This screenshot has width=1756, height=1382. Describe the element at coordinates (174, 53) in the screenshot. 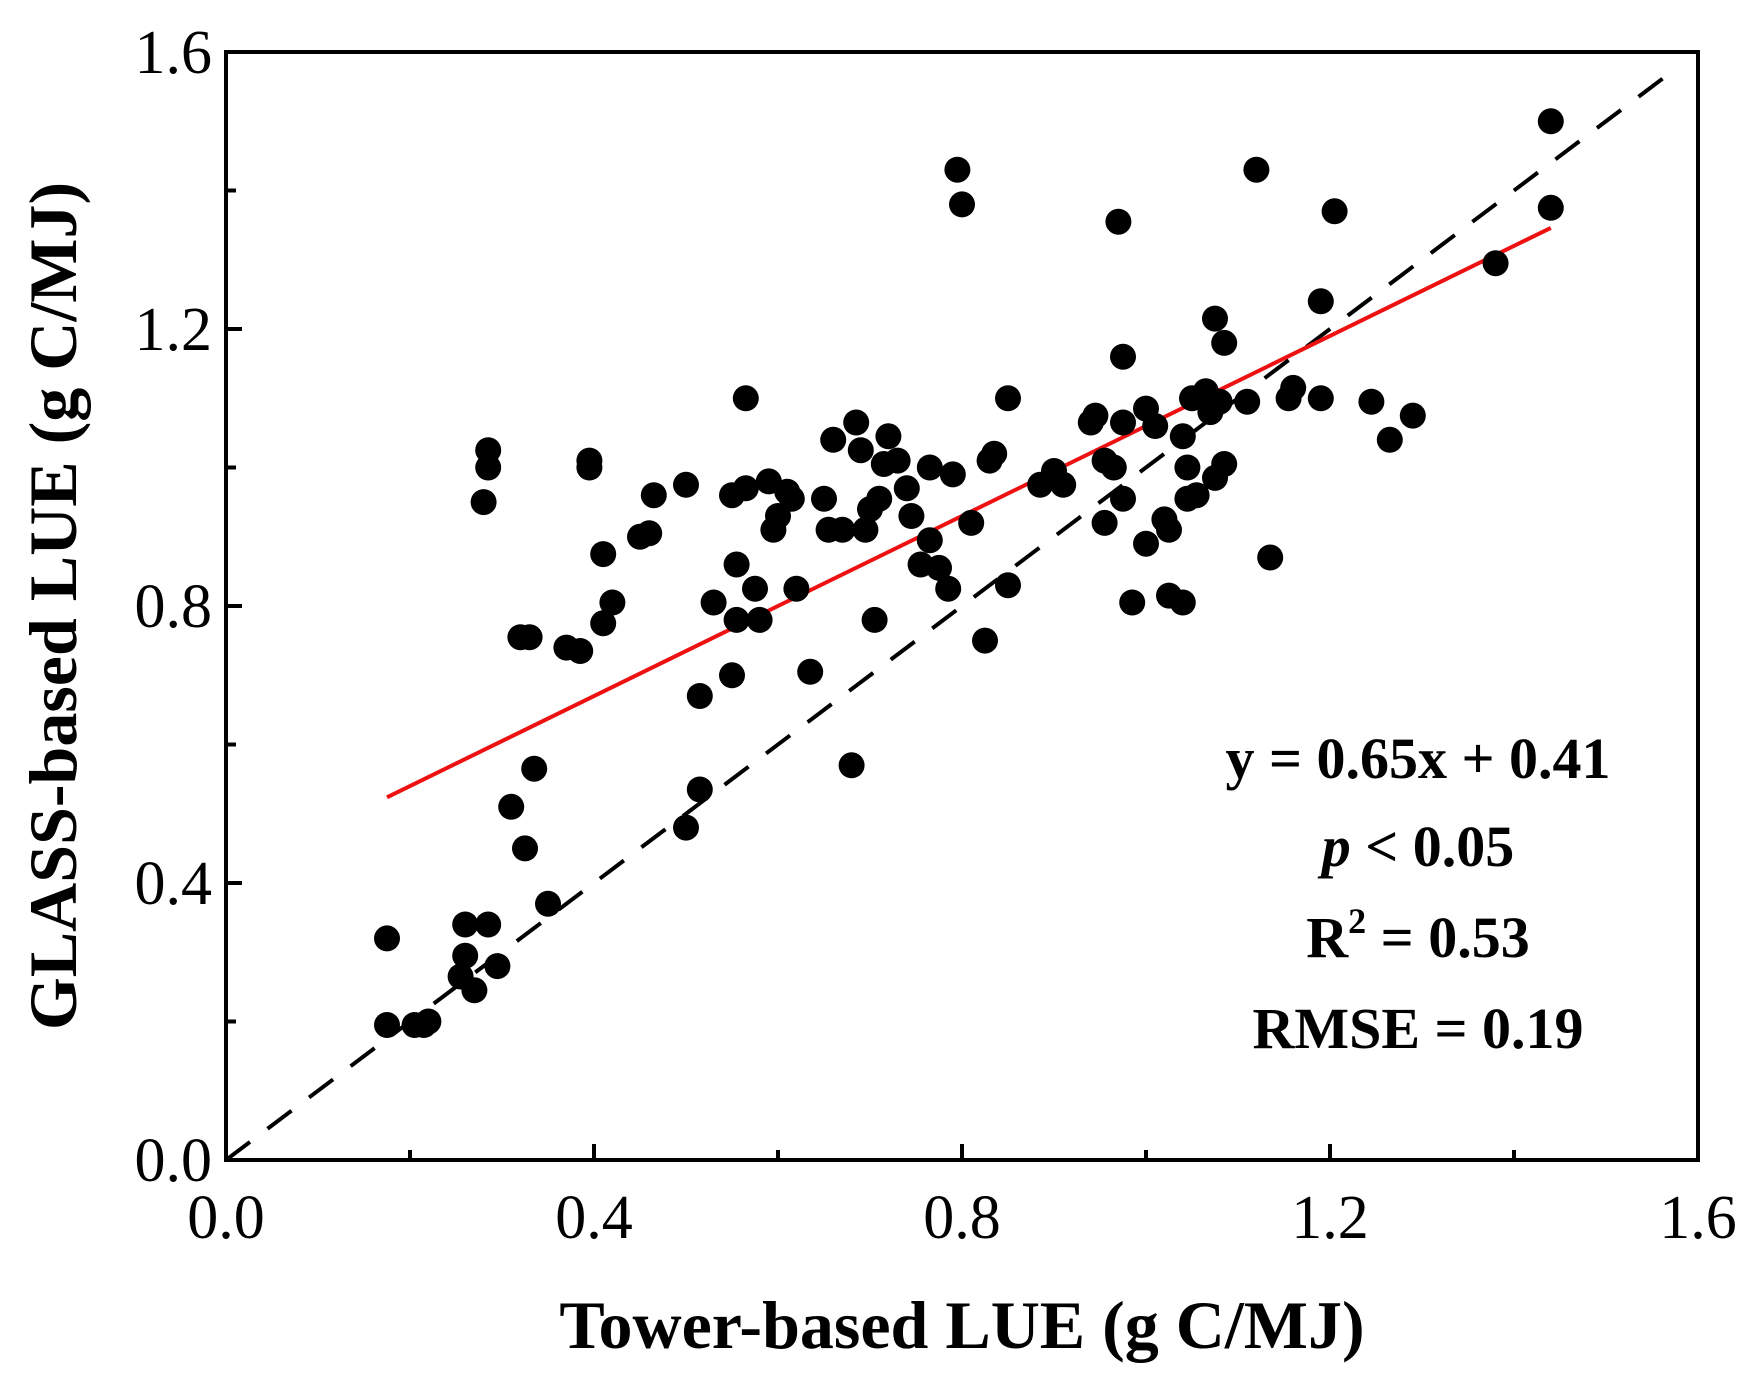

I see `y-tick-label: 1.6` at that location.